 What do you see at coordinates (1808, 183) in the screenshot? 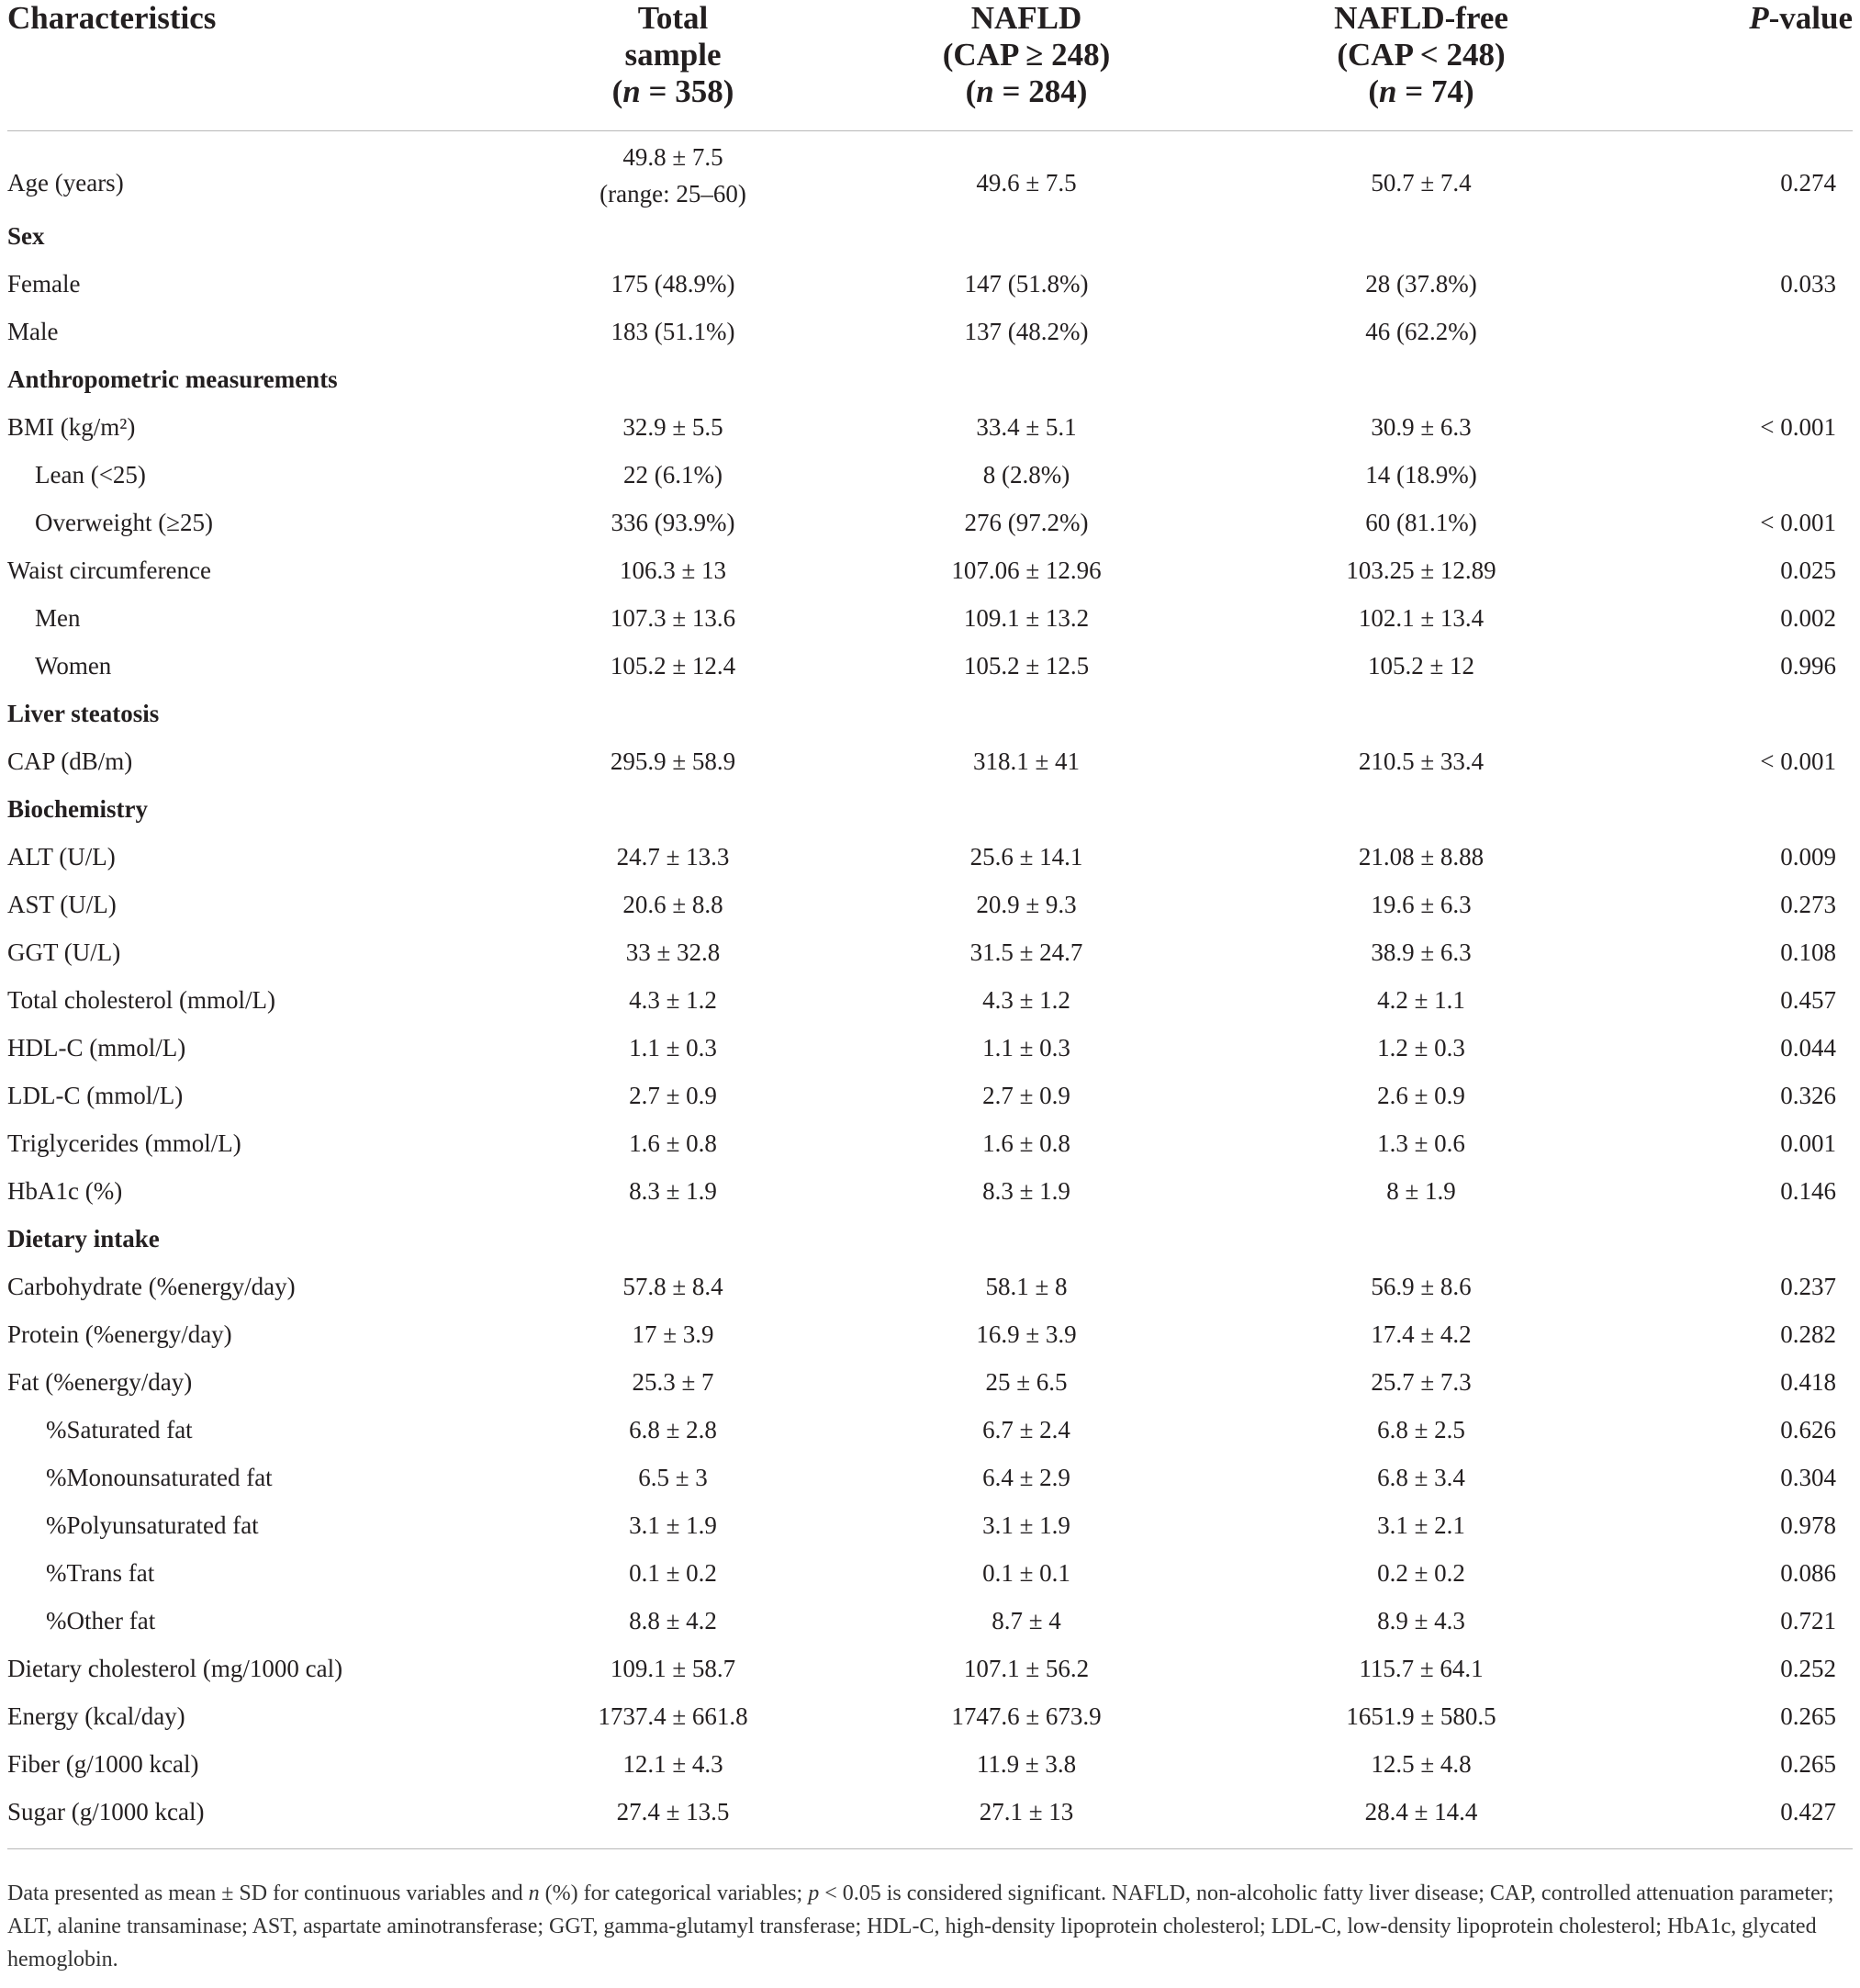
I see `cell-p-value: 0.274` at bounding box center [1808, 183].